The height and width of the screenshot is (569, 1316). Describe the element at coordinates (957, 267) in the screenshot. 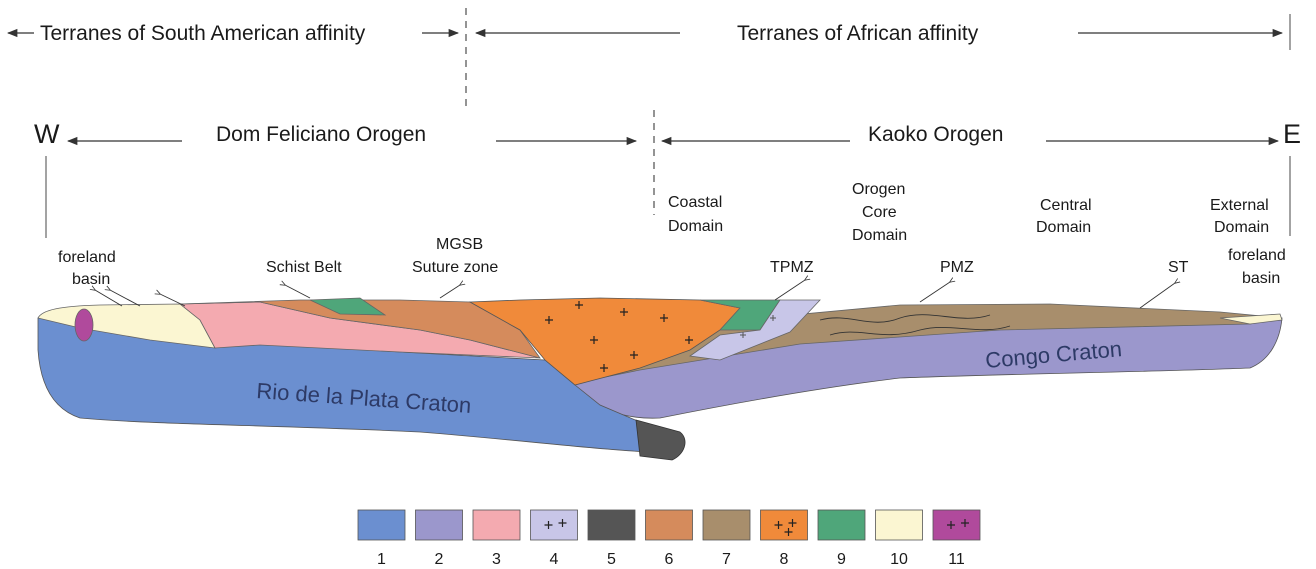

I see `pmz-label: PMZ` at that location.